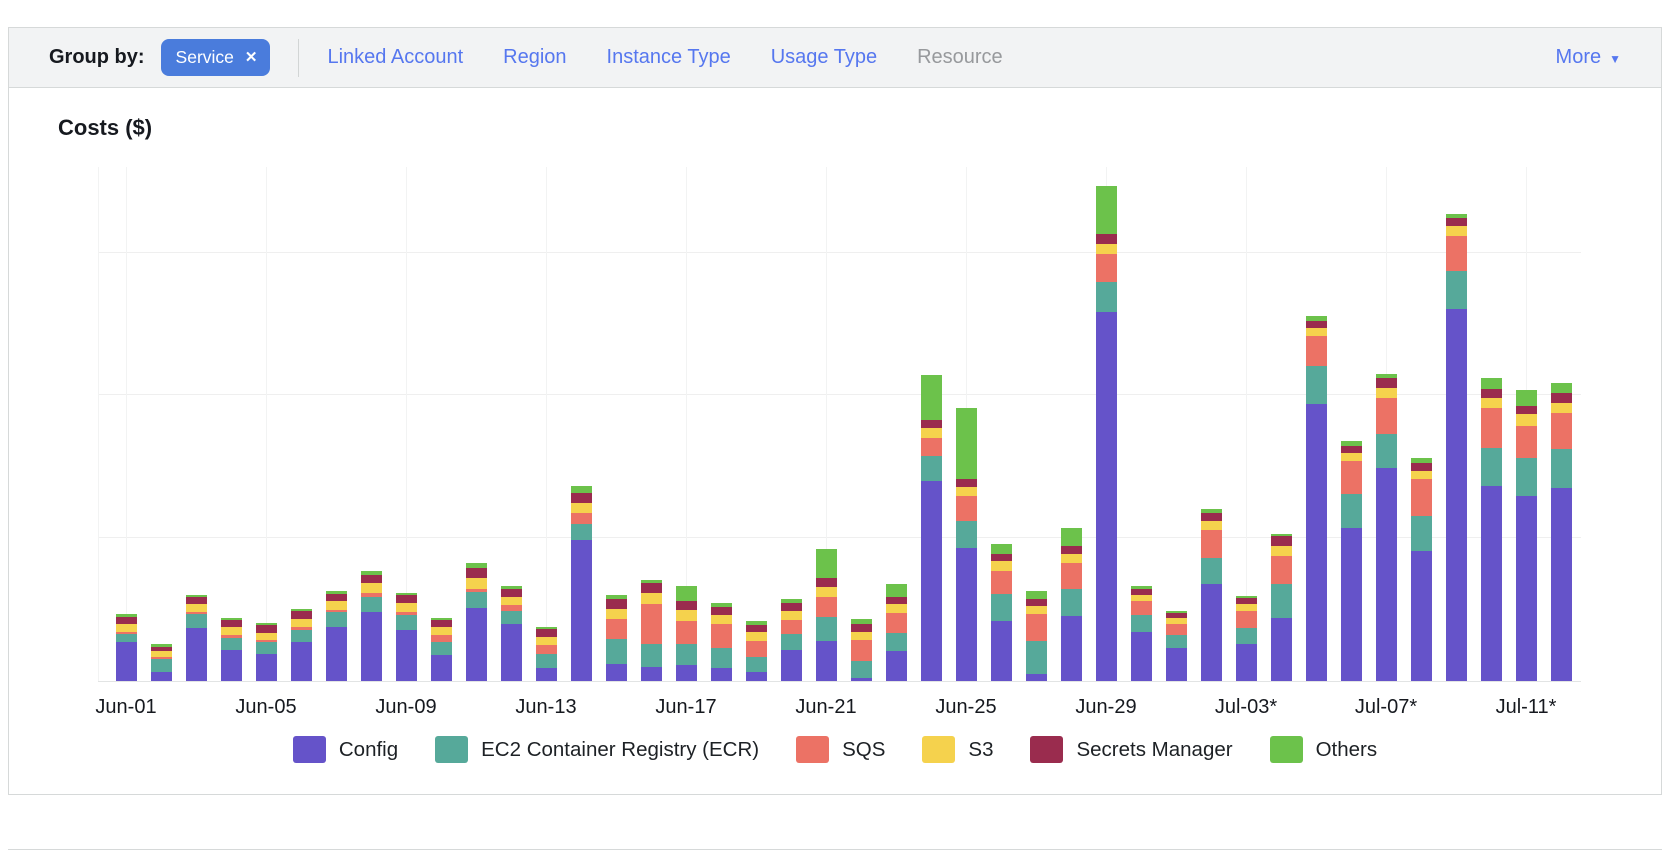 This screenshot has width=1670, height=854. I want to click on legend-item-S3: S3, so click(957, 749).